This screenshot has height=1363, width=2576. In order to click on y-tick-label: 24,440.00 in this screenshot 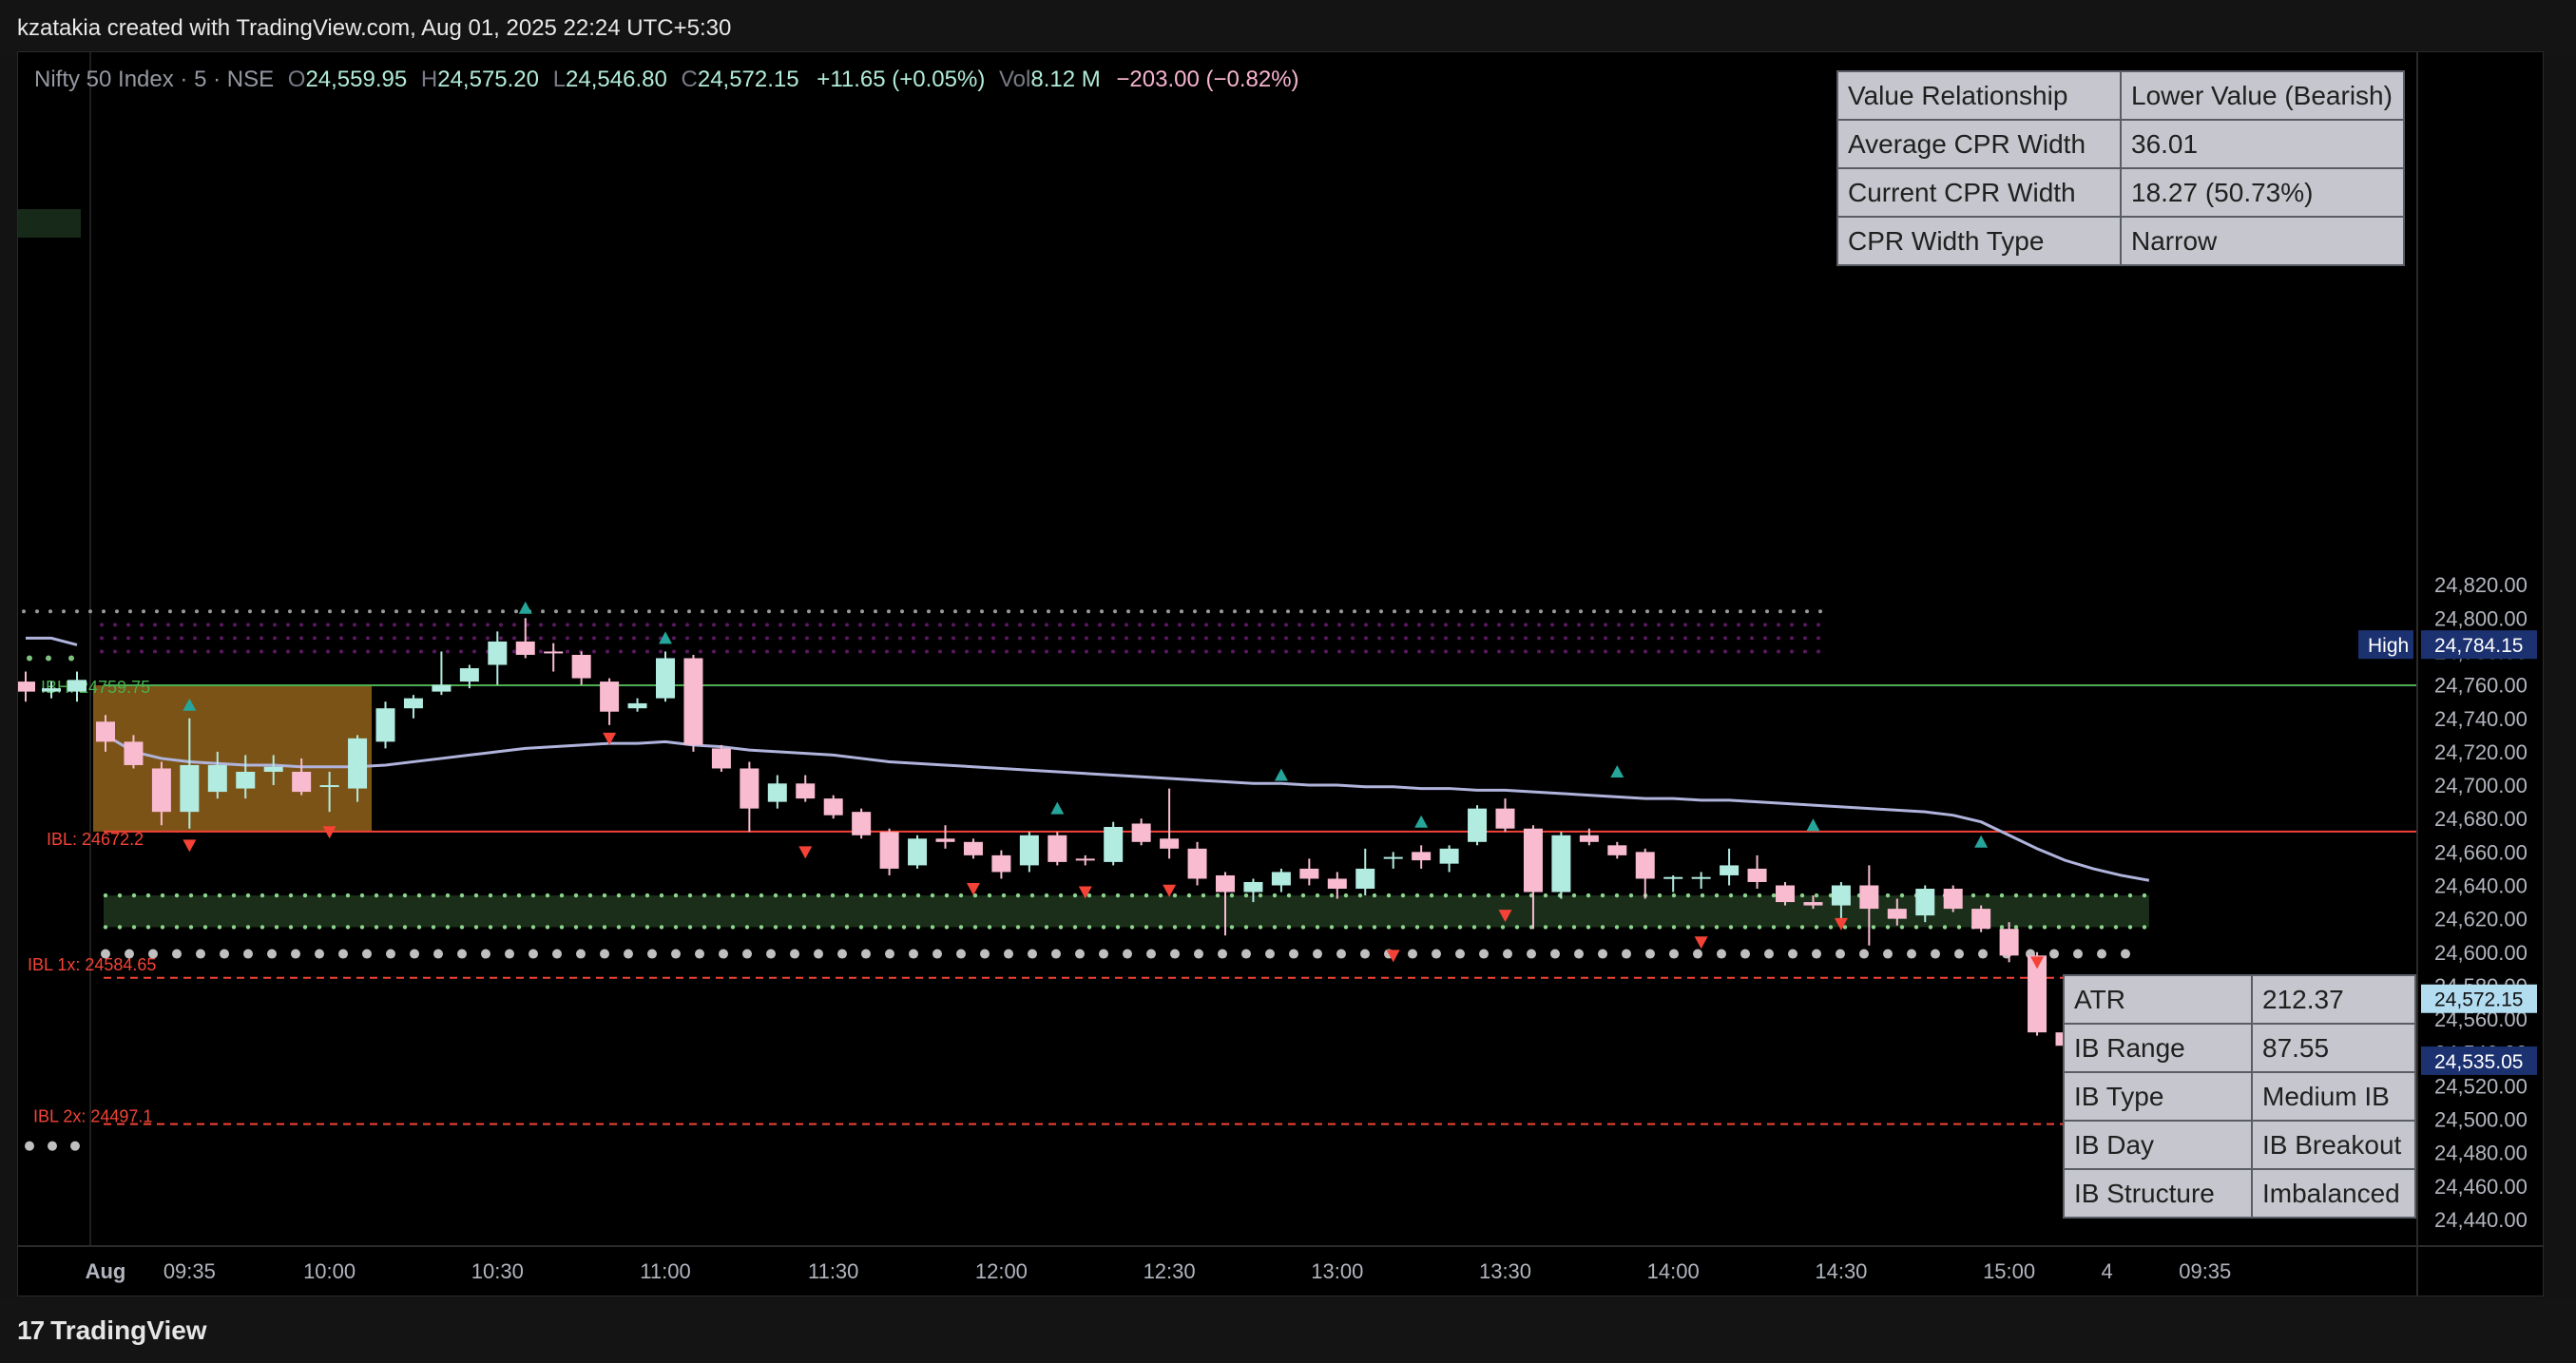, I will do `click(2481, 1220)`.